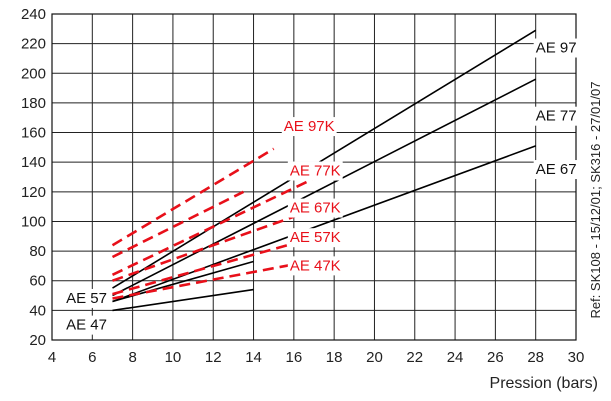 This screenshot has height=401, width=611. Describe the element at coordinates (576, 357) in the screenshot. I see `x-tick-label: 30` at that location.